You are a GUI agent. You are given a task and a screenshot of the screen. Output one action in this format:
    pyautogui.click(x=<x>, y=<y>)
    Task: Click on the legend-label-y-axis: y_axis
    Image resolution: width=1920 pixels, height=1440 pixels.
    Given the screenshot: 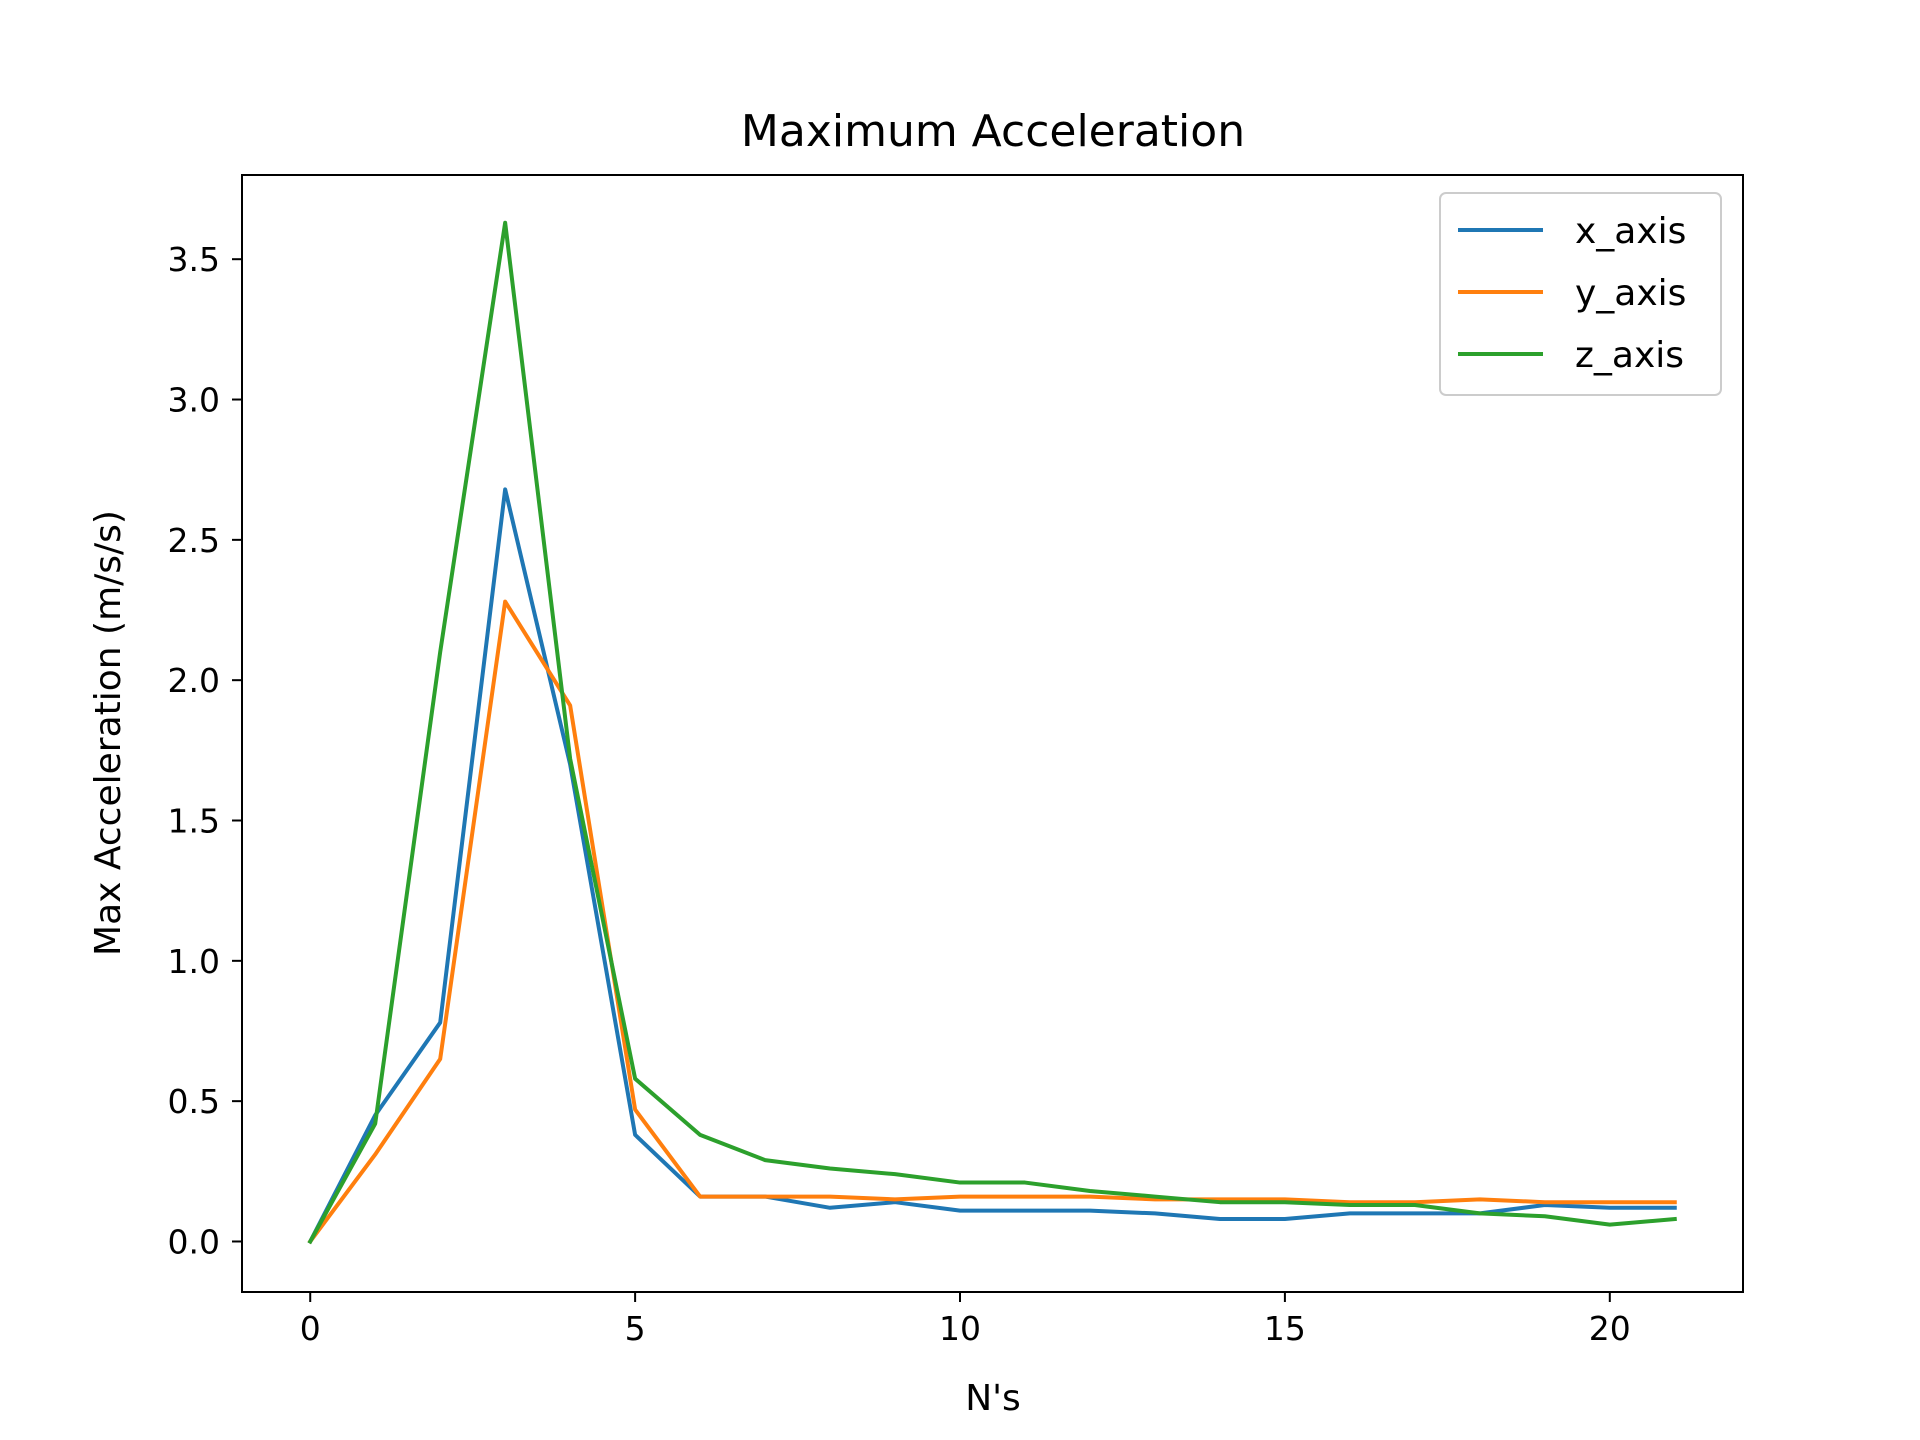 What is the action you would take?
    pyautogui.click(x=1630, y=293)
    